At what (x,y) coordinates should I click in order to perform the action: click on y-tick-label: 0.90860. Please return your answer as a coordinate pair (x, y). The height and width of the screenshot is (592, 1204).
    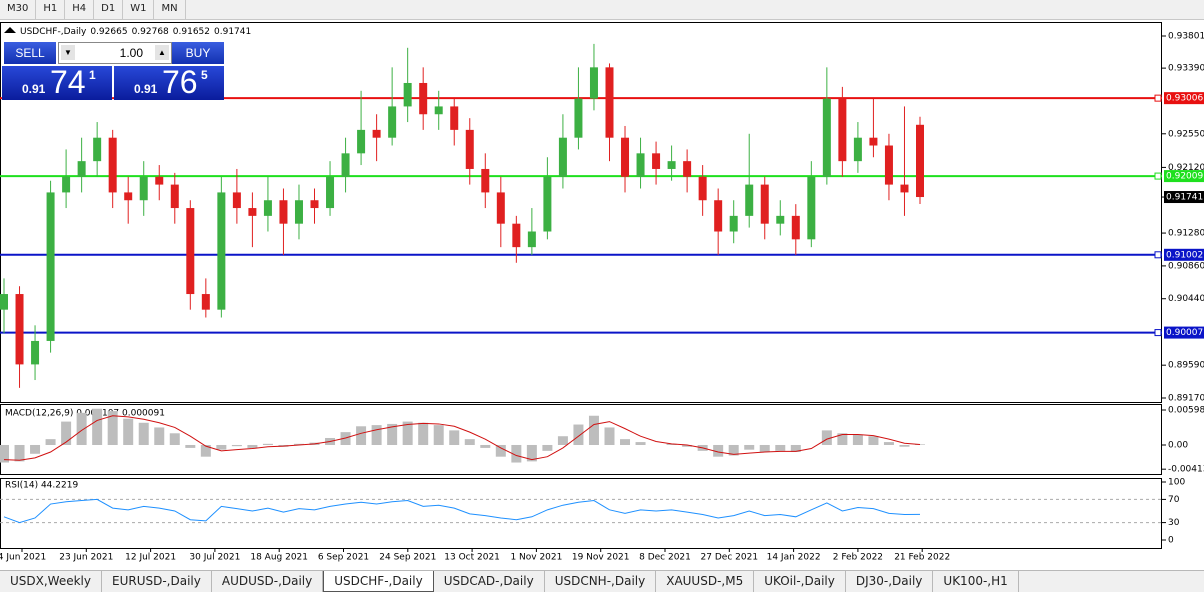
    Looking at the image, I should click on (1186, 266).